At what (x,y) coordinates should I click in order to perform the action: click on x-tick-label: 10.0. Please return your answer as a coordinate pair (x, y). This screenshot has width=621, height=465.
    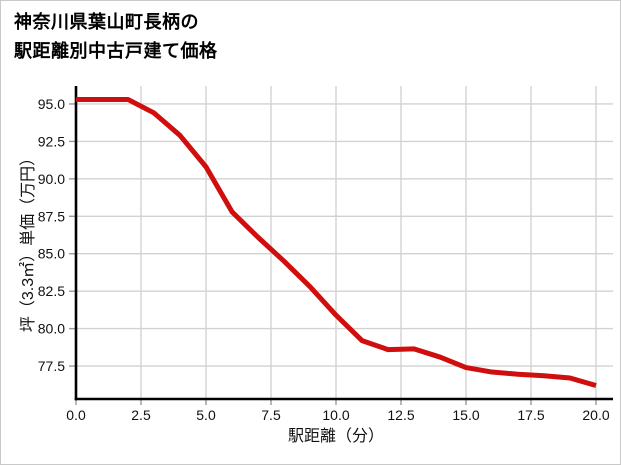
    Looking at the image, I should click on (335, 415).